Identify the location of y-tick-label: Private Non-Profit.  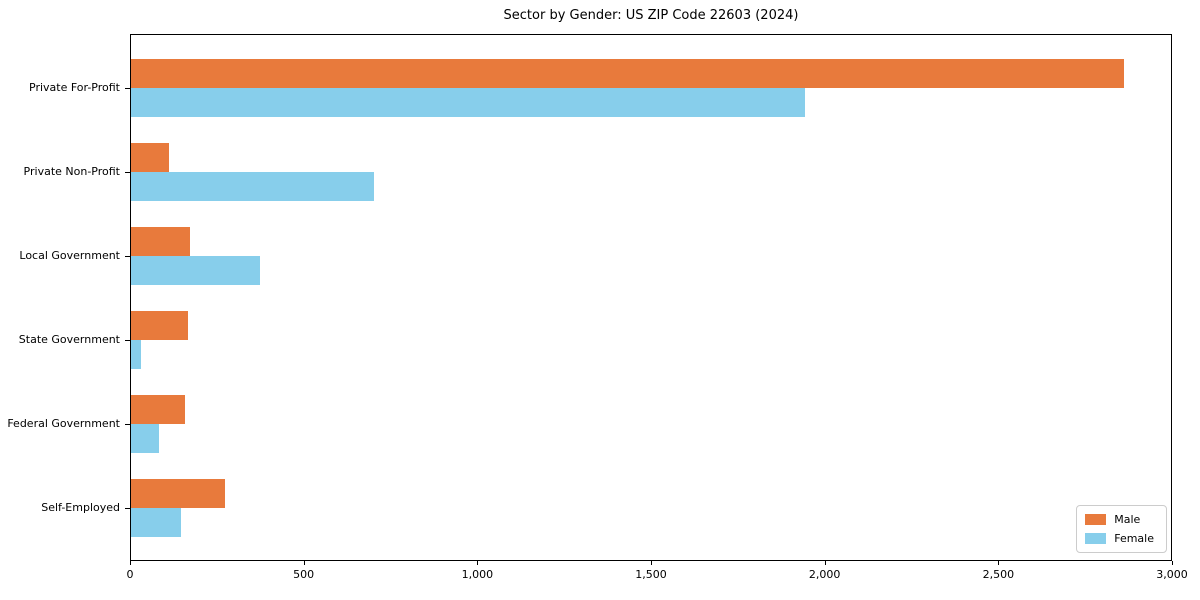
(71, 171).